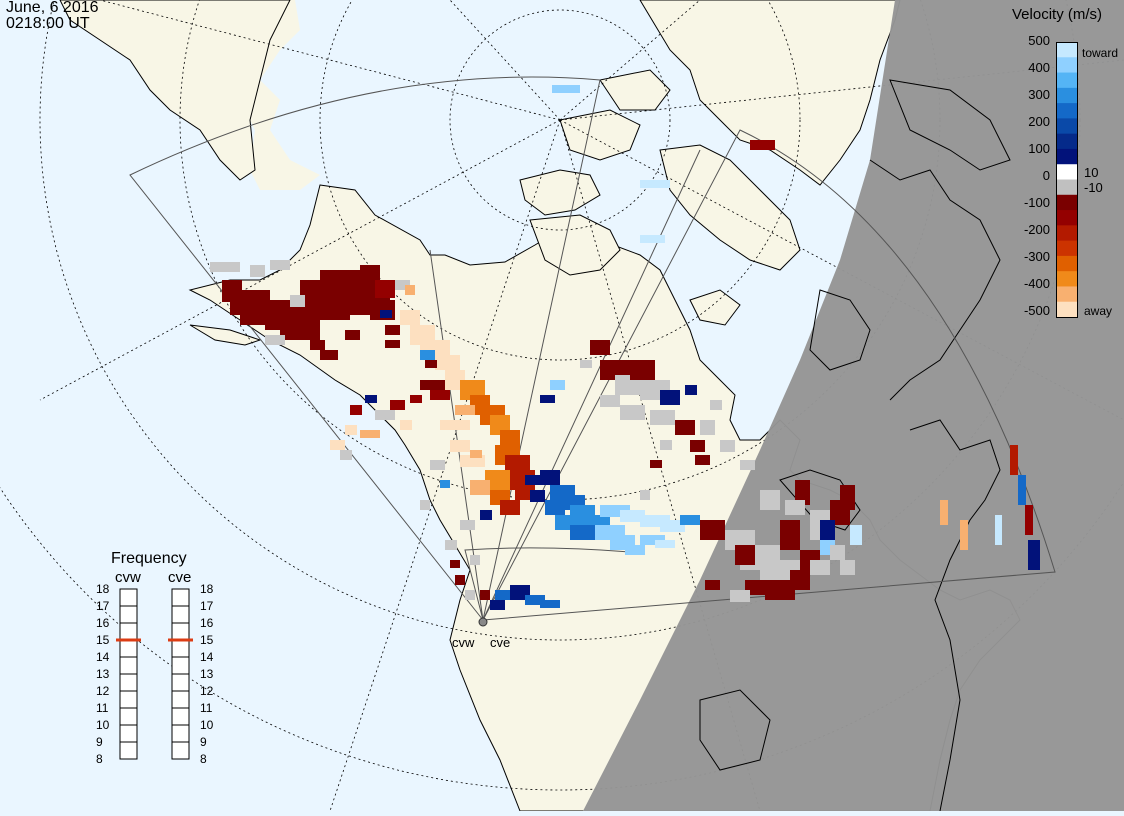 The width and height of the screenshot is (1124, 816). What do you see at coordinates (154, 674) in the screenshot?
I see `frequency-gauges` at bounding box center [154, 674].